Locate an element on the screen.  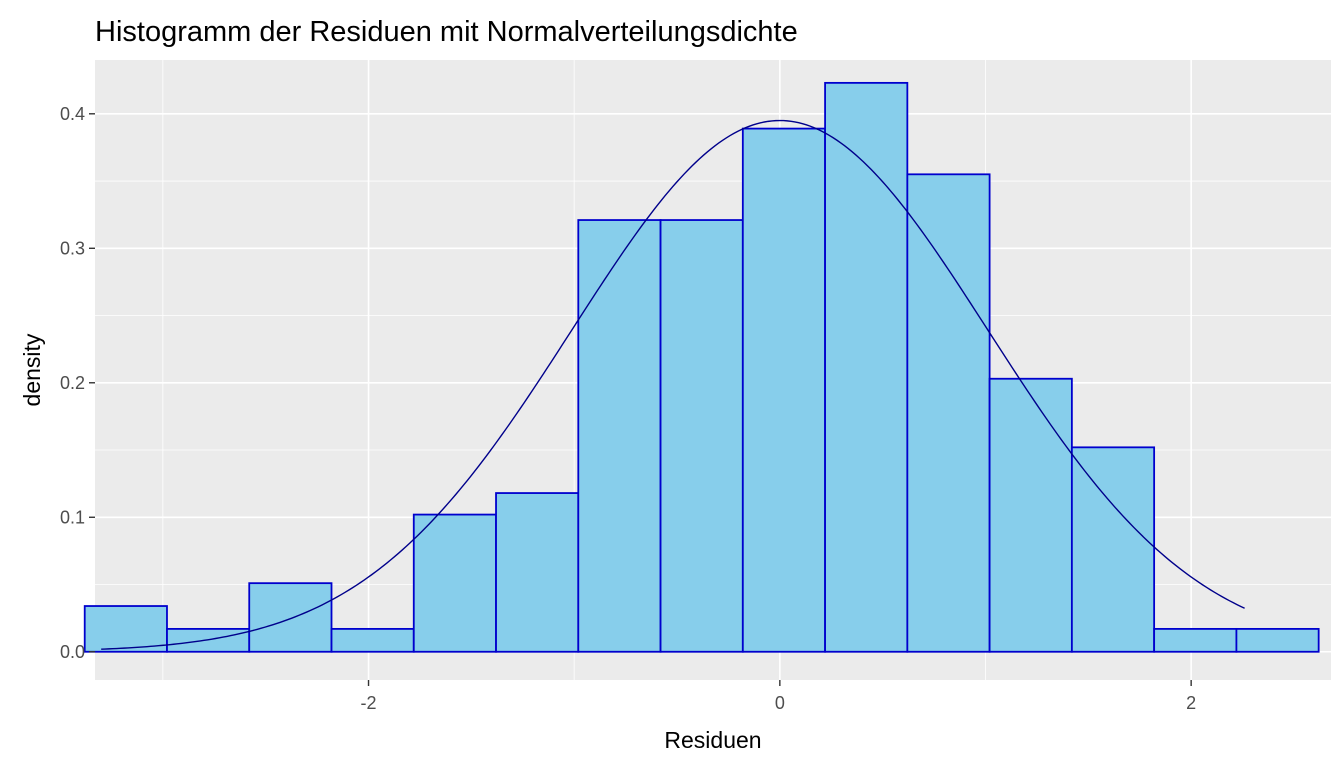
x-tick-label: 2 is located at coordinates (1191, 703).